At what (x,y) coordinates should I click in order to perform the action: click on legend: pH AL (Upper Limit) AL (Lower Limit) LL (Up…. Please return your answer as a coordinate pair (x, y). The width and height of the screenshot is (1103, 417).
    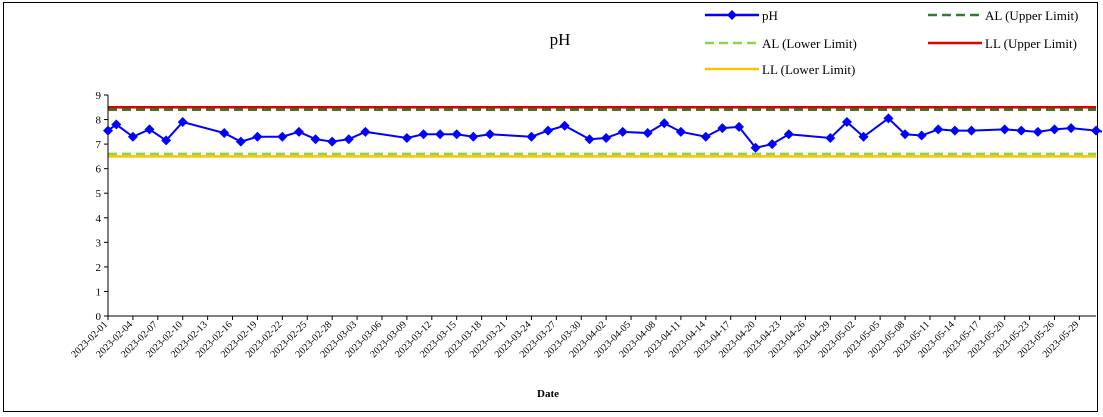
    Looking at the image, I should click on (891, 42).